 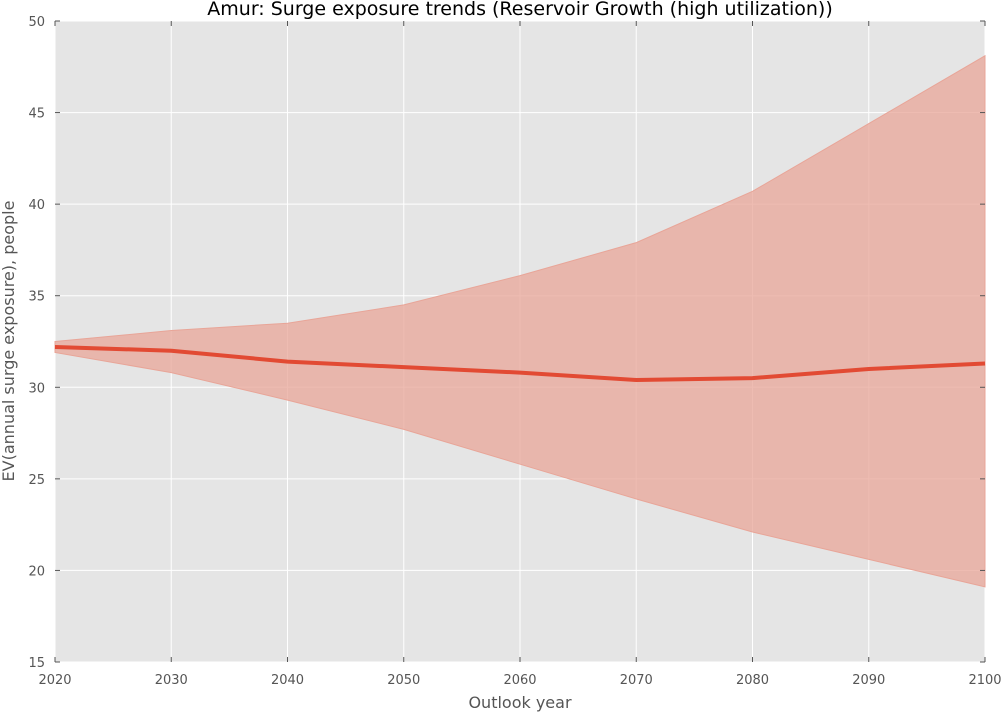 What do you see at coordinates (36, 663) in the screenshot?
I see `y-tick-label: 15` at bounding box center [36, 663].